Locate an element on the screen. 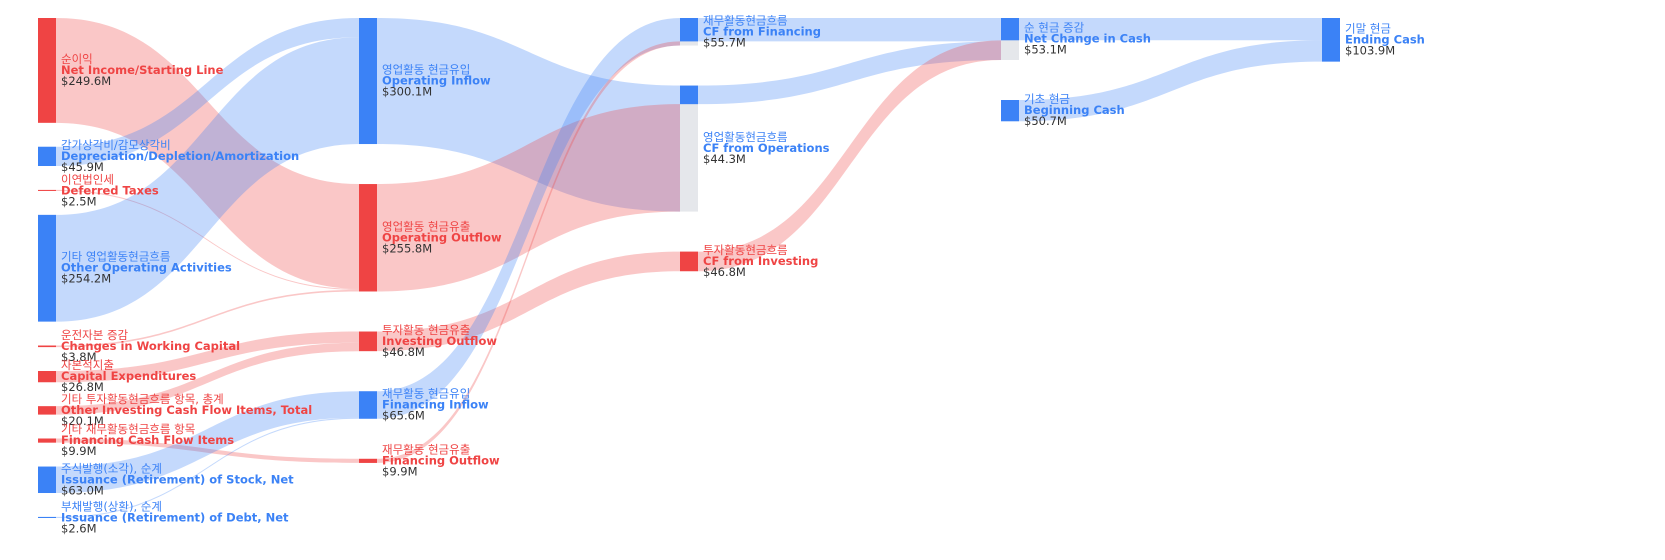 The height and width of the screenshot is (560, 1665). node-label-en: Ending Cash is located at coordinates (1385, 39).